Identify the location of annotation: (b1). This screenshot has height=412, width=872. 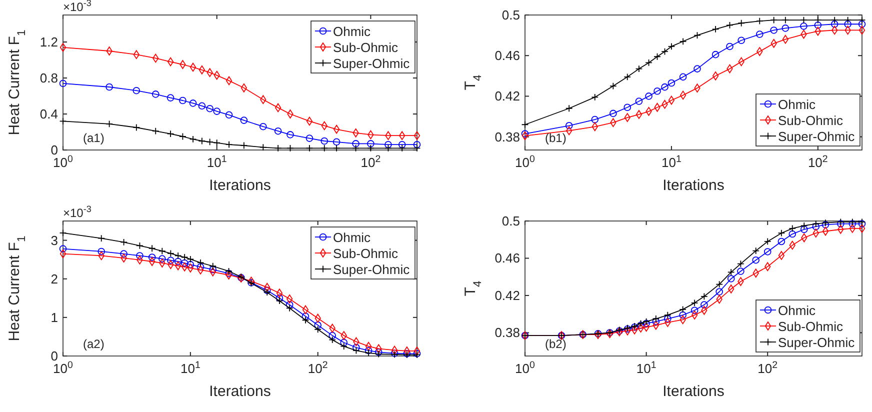
(555, 138).